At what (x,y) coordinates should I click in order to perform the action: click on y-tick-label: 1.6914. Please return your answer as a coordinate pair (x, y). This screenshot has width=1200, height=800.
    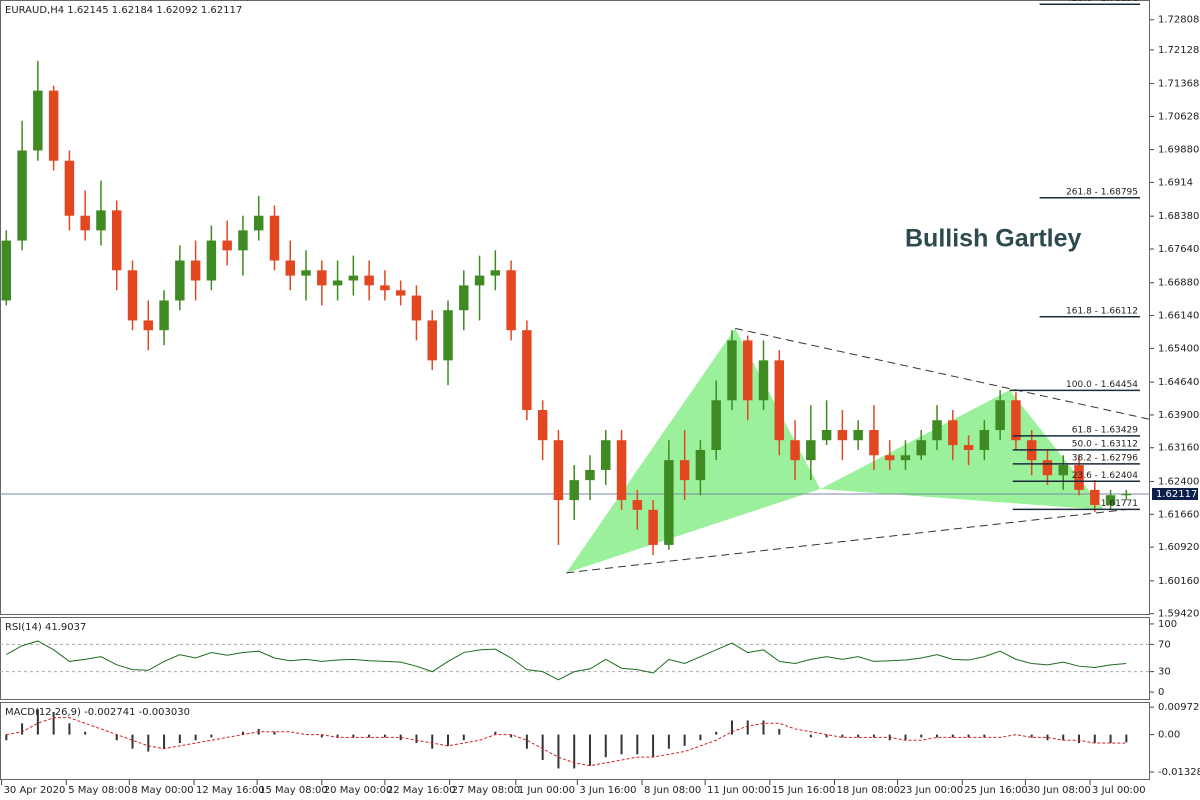
    Looking at the image, I should click on (1175, 182).